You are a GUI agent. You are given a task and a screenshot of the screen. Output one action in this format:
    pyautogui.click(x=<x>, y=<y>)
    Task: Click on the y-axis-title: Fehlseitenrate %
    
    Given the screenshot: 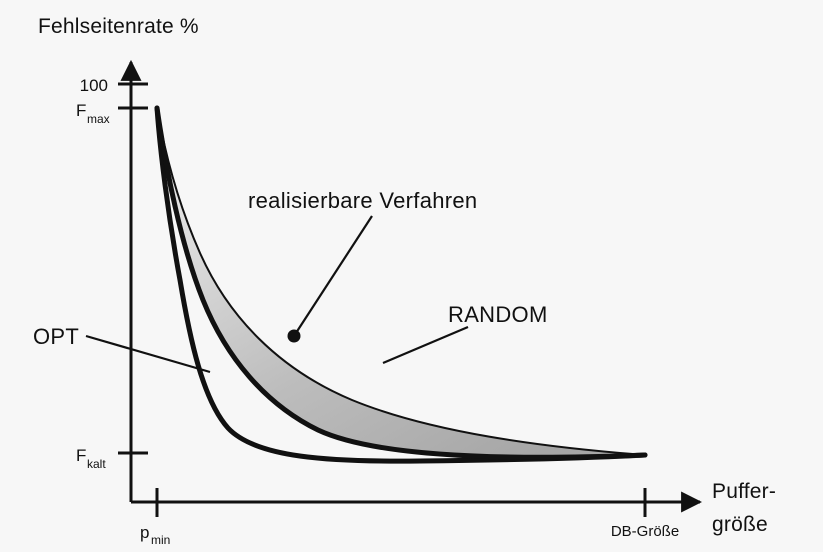 What is the action you would take?
    pyautogui.click(x=118, y=26)
    